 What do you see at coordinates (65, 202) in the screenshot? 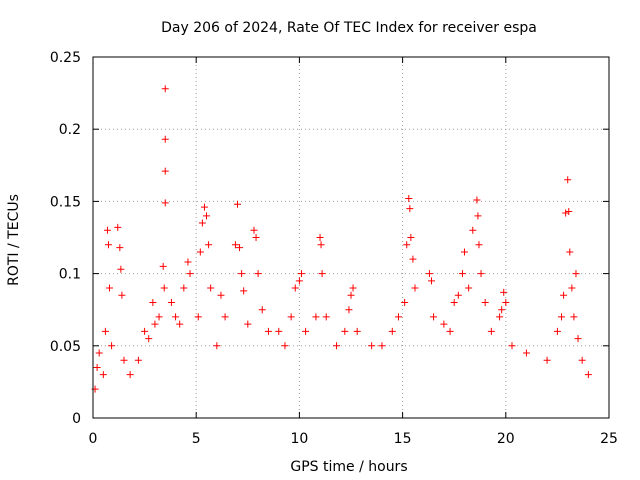
I see `y-tick-label: 0.15` at bounding box center [65, 202].